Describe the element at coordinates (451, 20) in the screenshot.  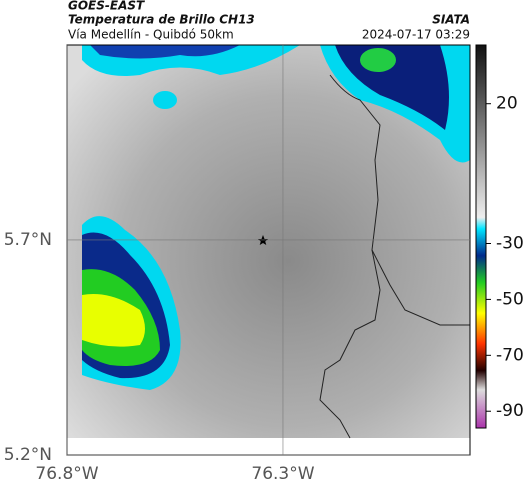
I see `source: SIATA` at that location.